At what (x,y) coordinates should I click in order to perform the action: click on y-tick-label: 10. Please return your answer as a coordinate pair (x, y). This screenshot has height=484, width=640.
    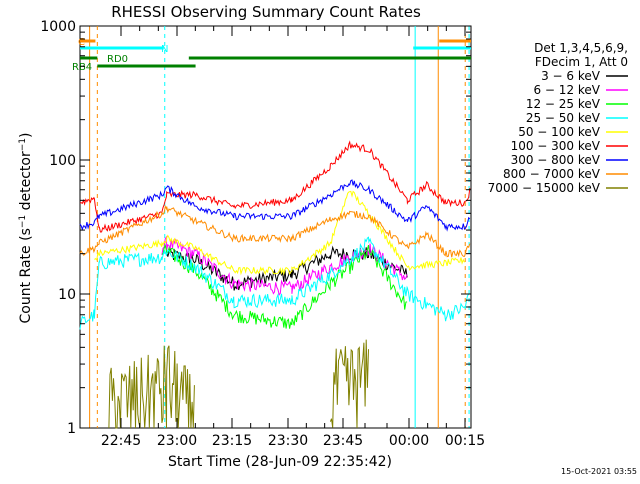
    Looking at the image, I should click on (67, 295).